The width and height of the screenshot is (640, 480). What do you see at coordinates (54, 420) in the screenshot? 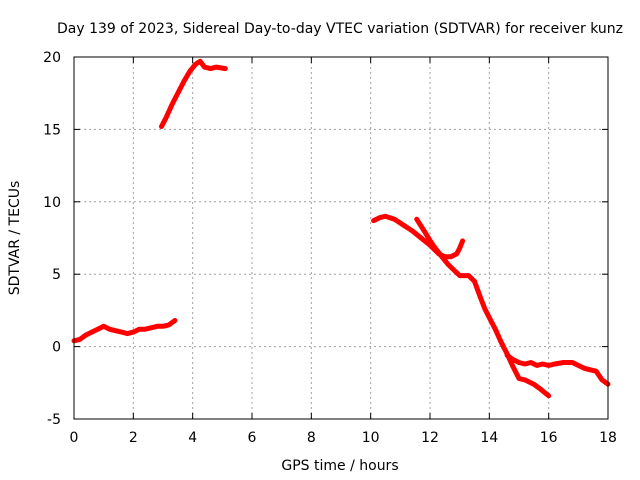
I see `y-tick-label: -5` at bounding box center [54, 420].